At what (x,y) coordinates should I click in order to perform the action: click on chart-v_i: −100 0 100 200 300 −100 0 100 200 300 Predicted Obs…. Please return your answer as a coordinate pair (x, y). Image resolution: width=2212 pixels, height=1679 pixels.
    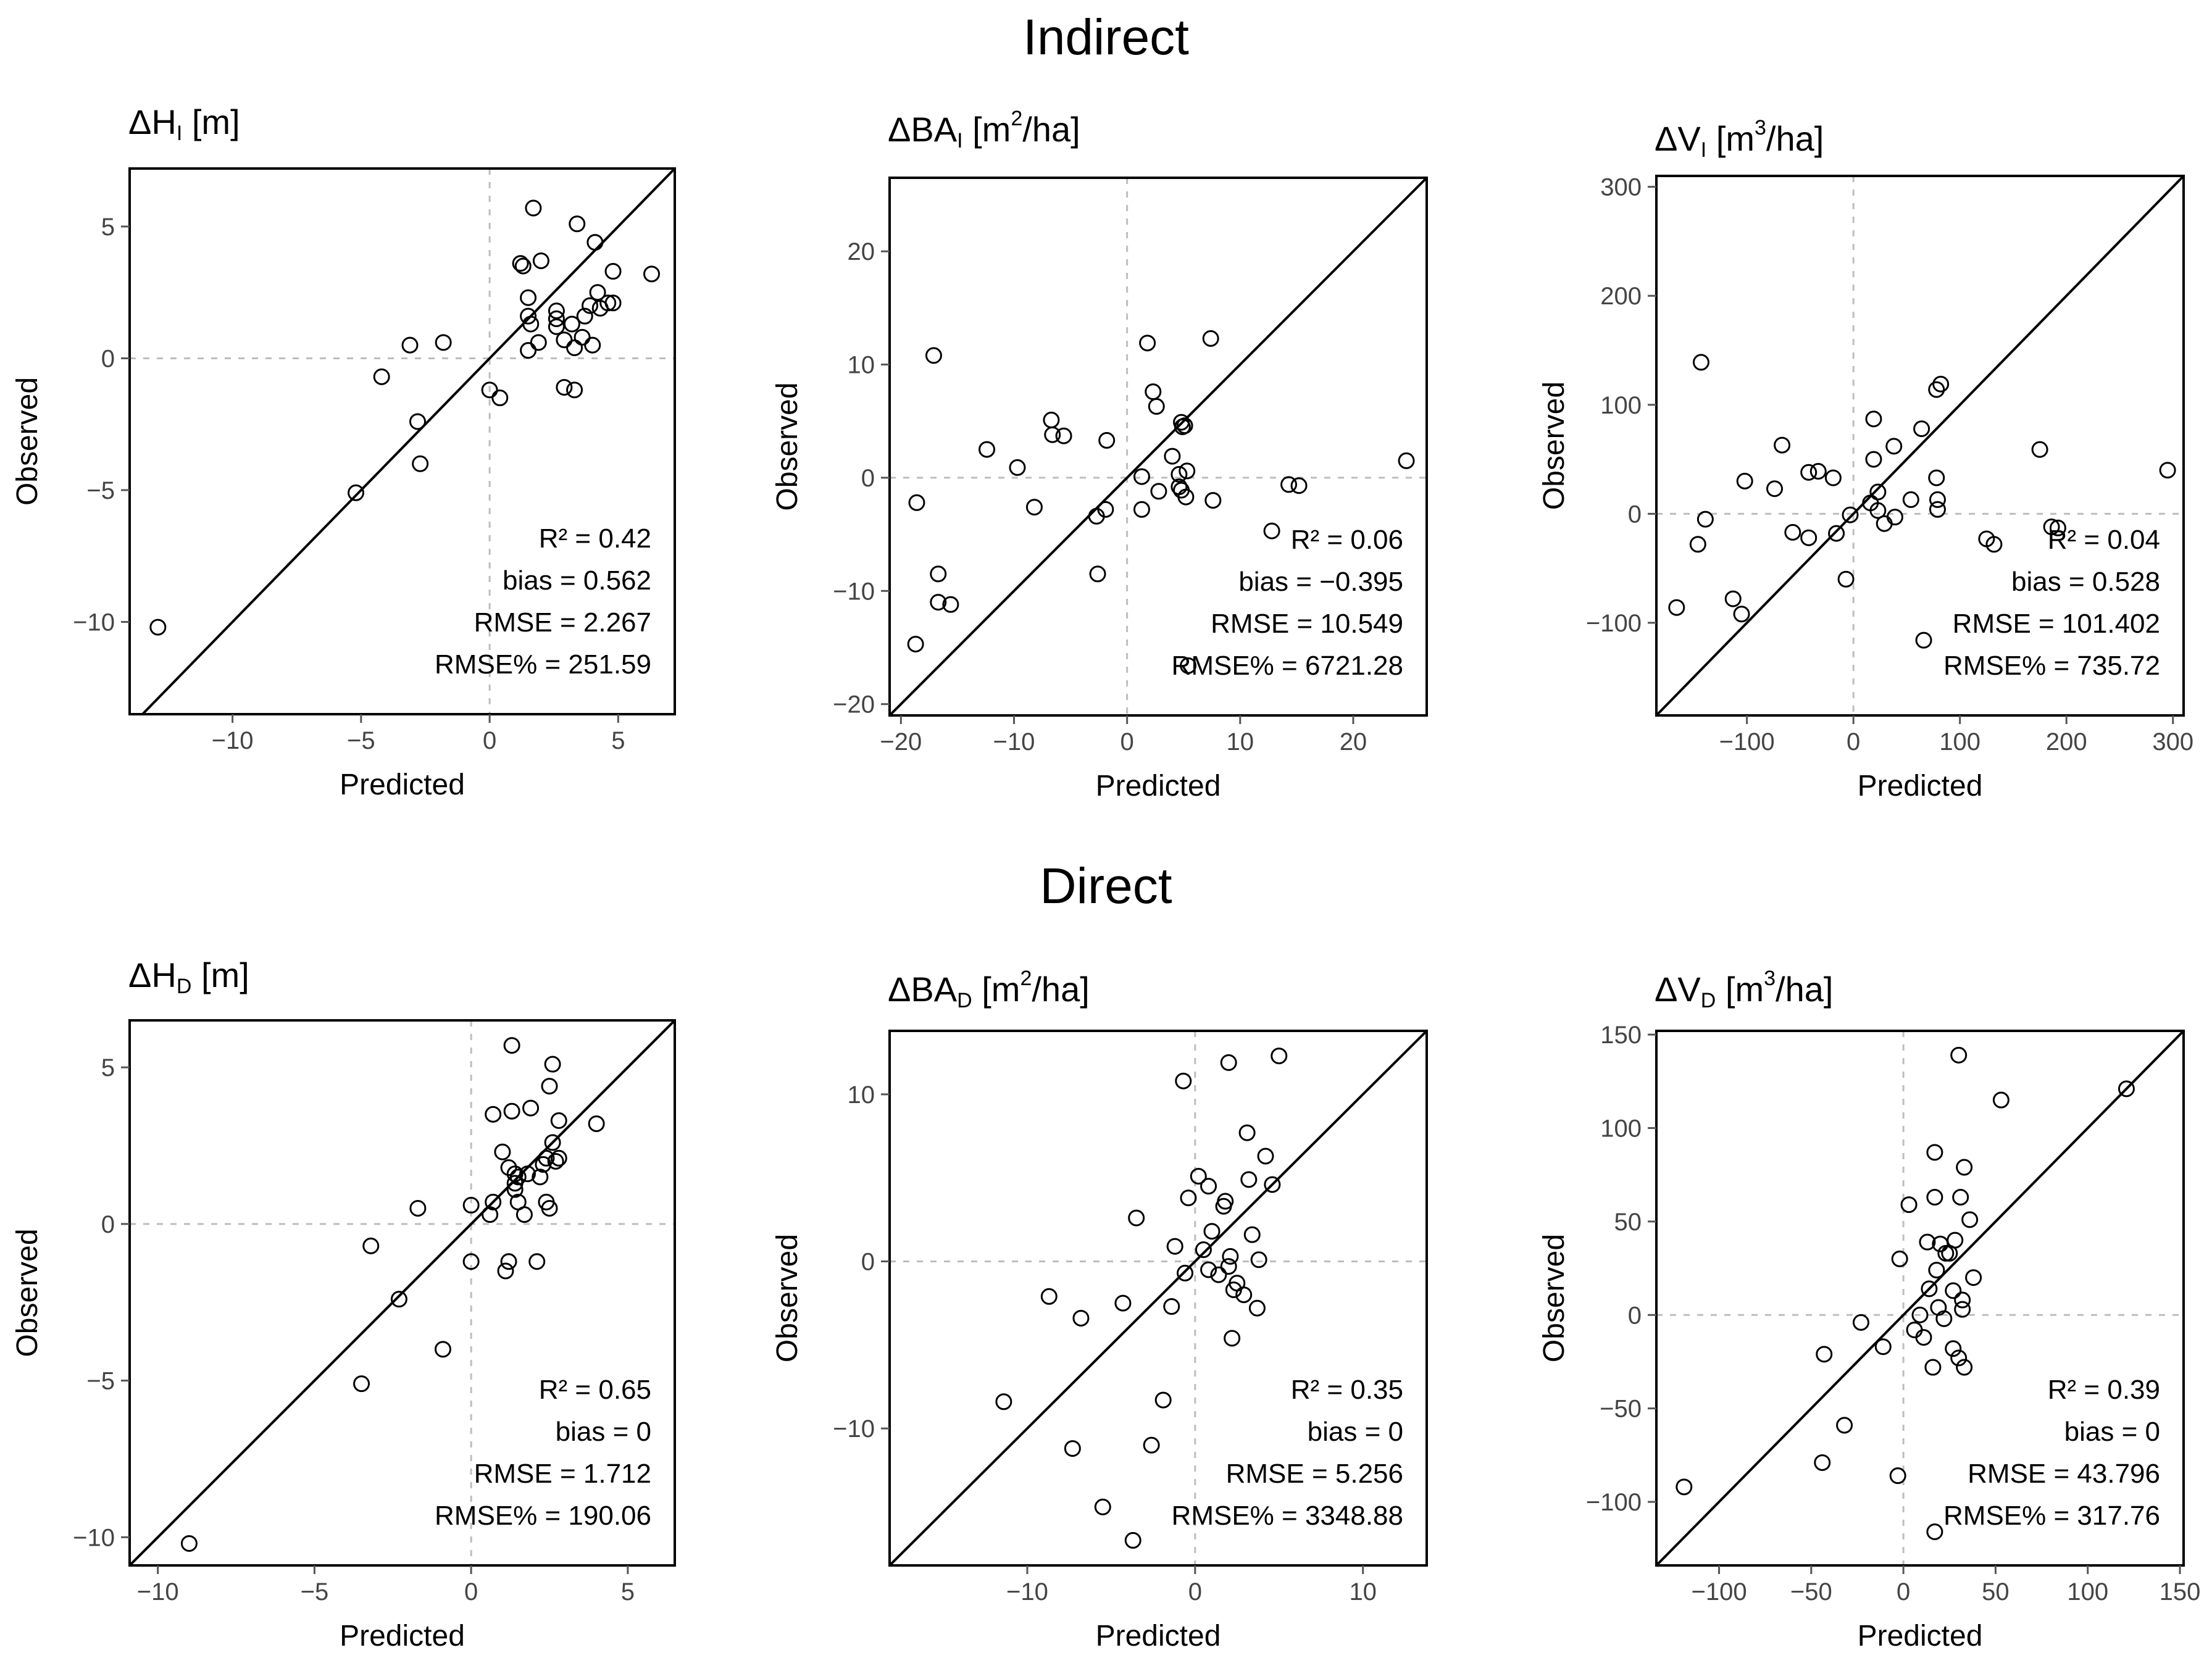
    Looking at the image, I should click on (1865, 488).